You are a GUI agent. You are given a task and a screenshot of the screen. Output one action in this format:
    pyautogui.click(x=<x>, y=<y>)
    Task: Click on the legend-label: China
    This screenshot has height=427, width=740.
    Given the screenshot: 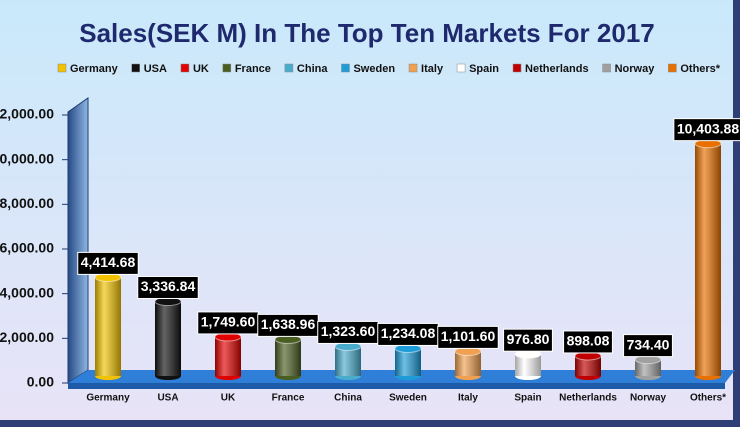 What is the action you would take?
    pyautogui.click(x=312, y=69)
    